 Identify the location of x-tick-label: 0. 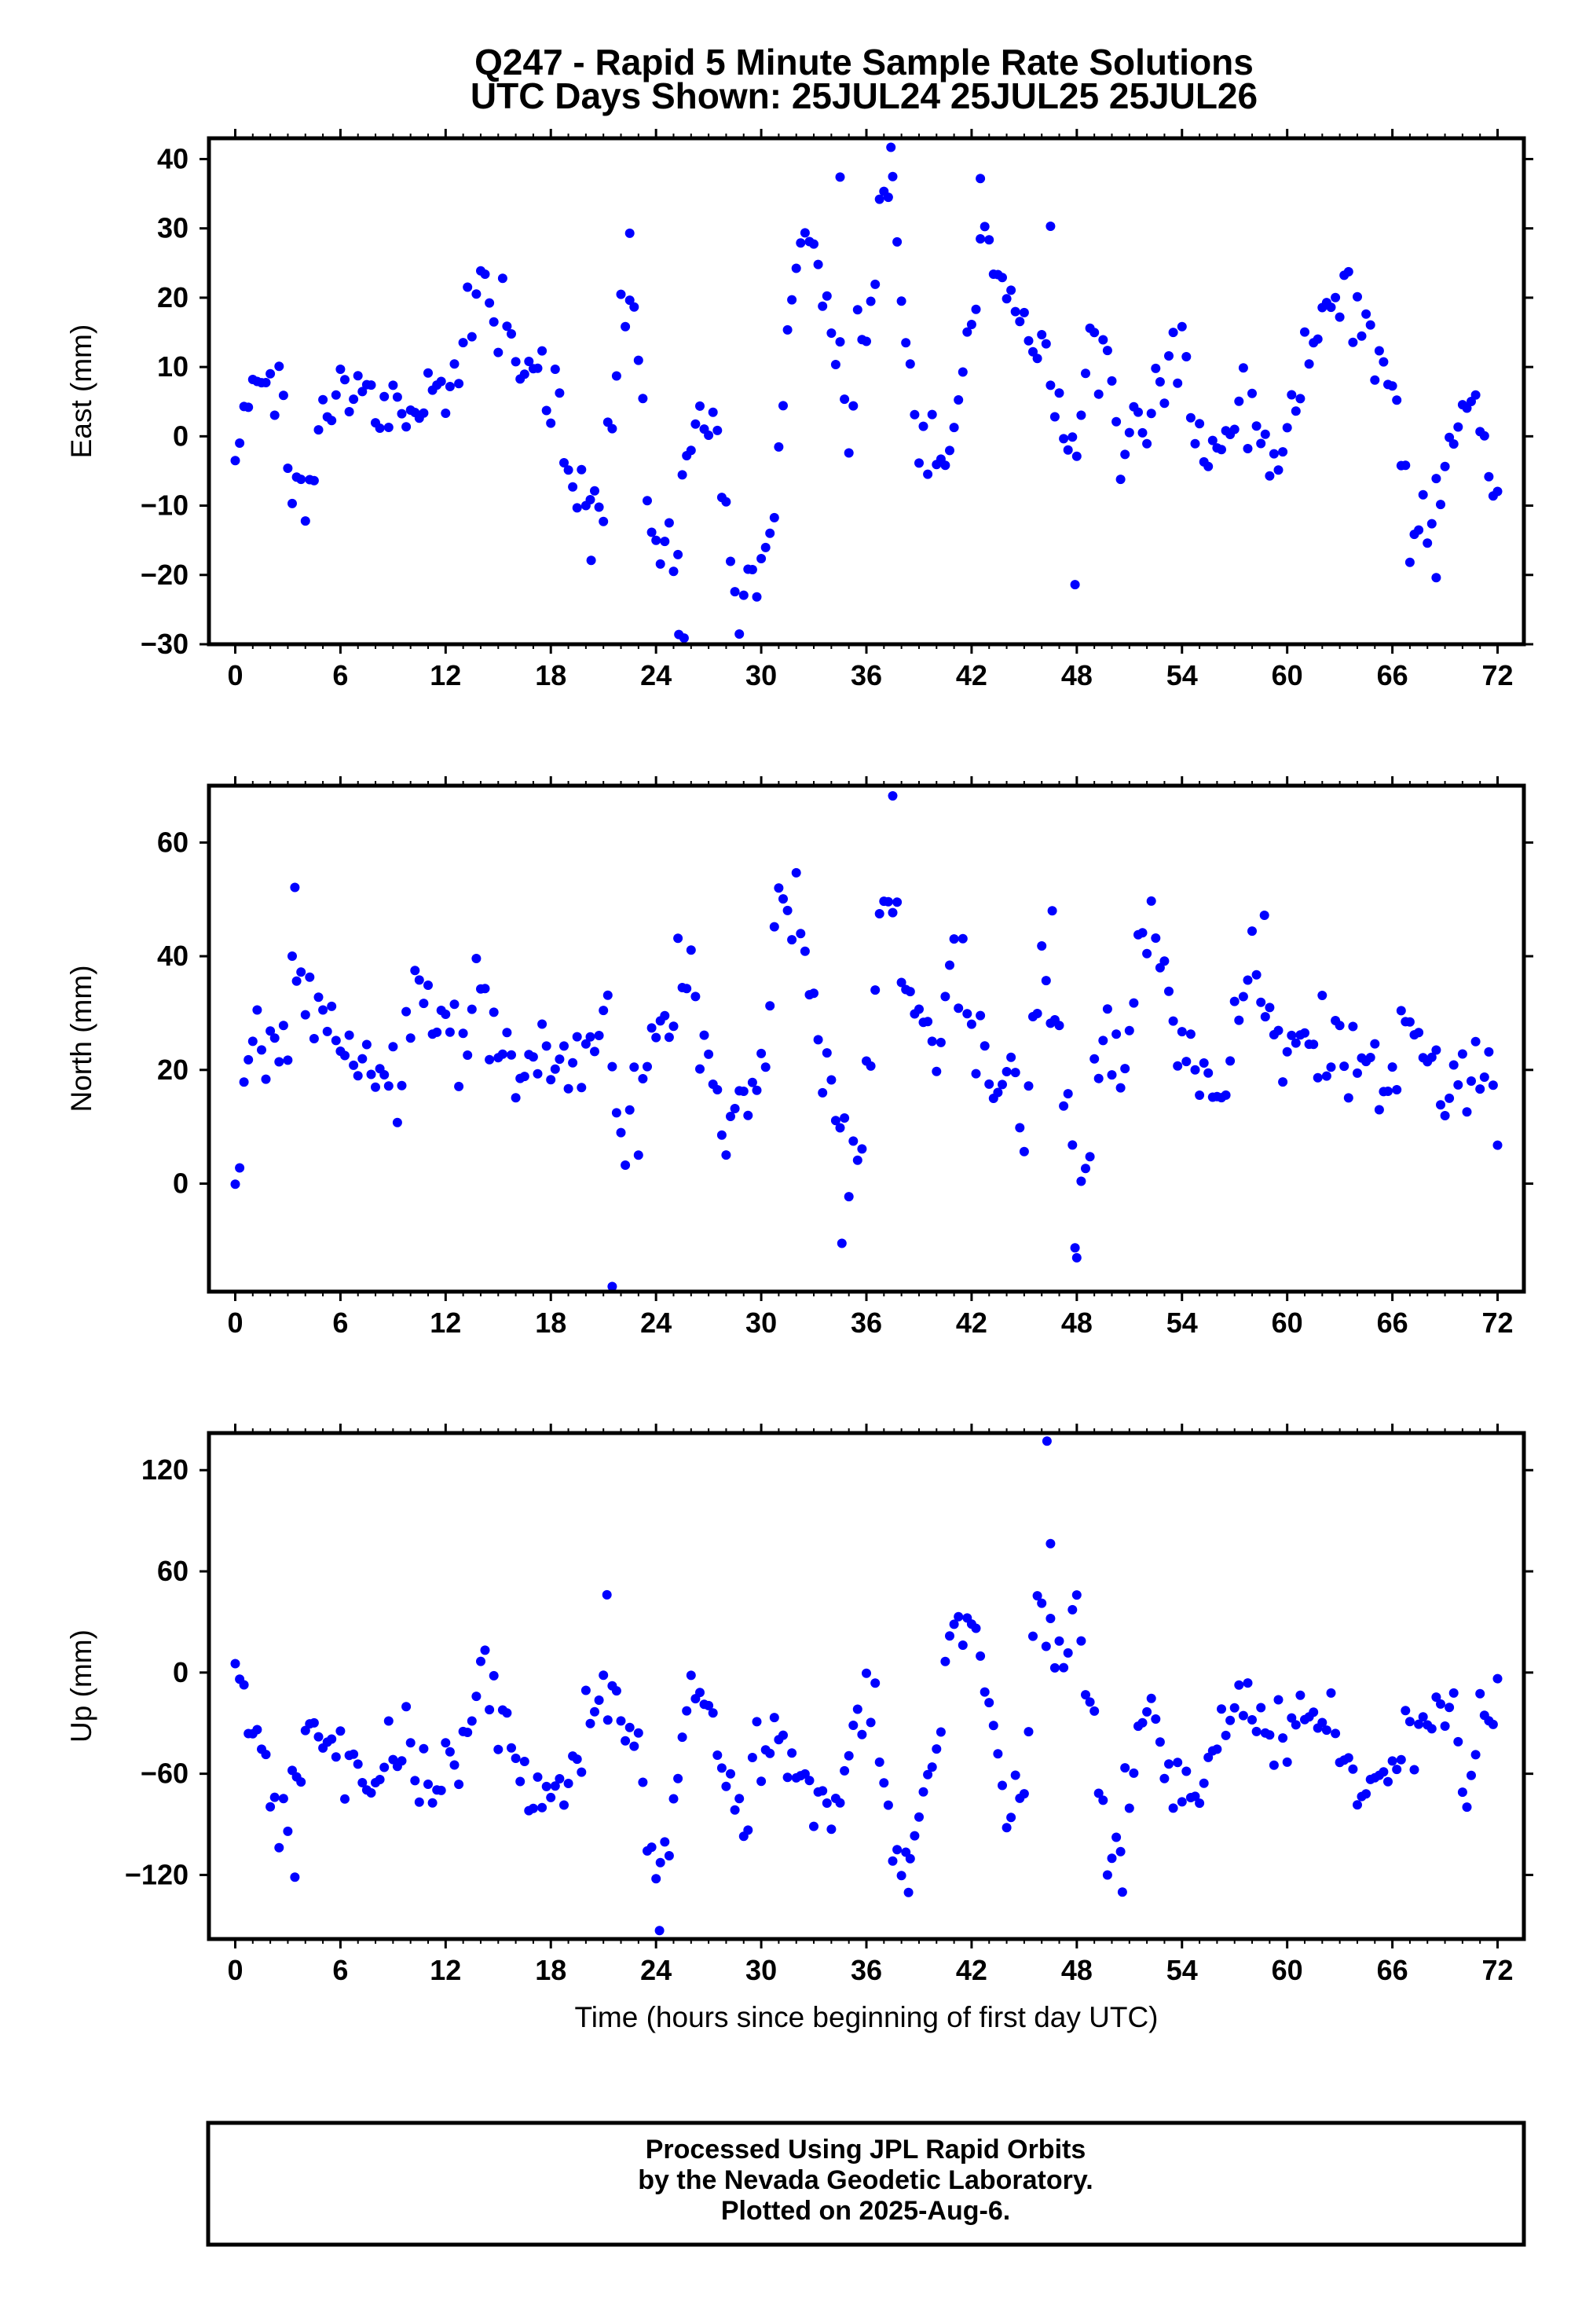
(235, 1323).